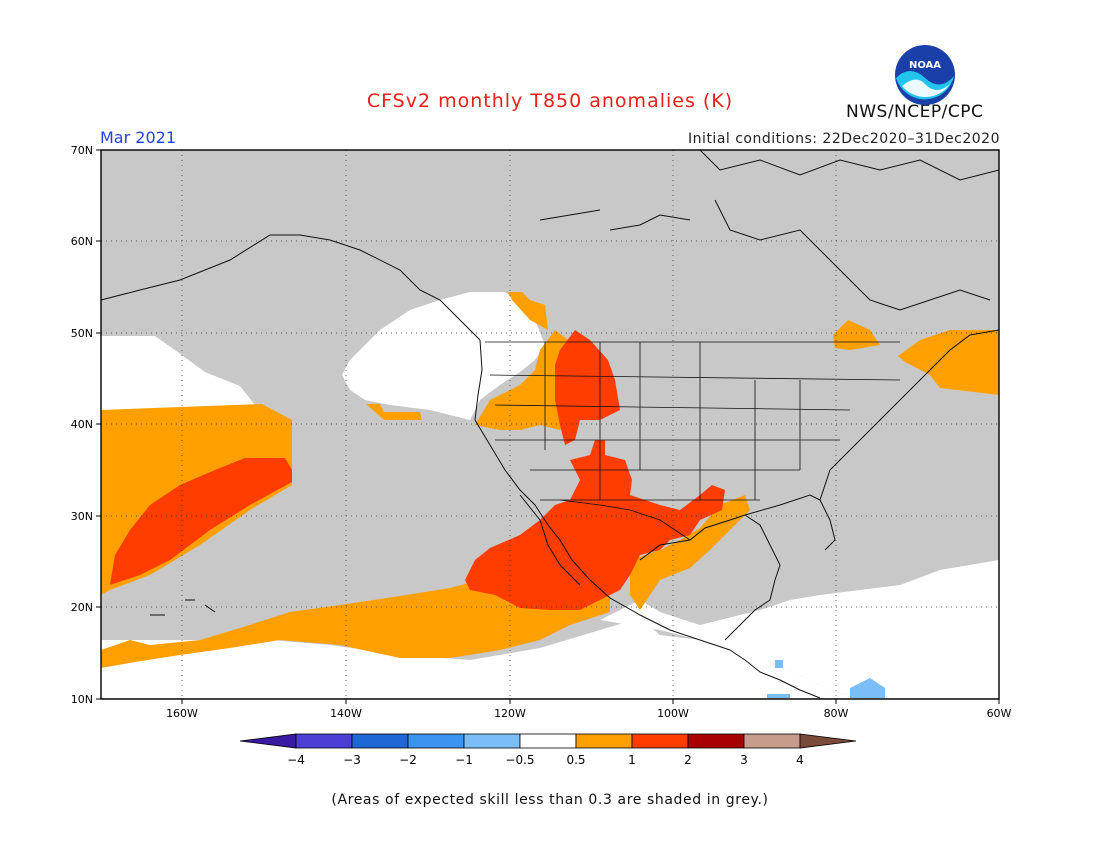 This screenshot has height=850, width=1100. I want to click on lat-label: 70N, so click(82, 150).